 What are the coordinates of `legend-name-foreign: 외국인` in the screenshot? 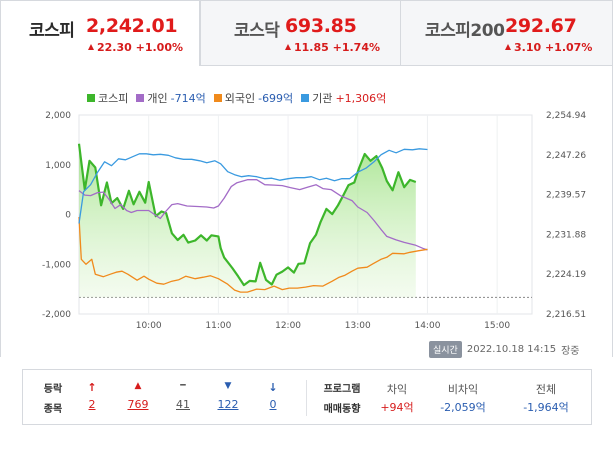 It's located at (240, 98).